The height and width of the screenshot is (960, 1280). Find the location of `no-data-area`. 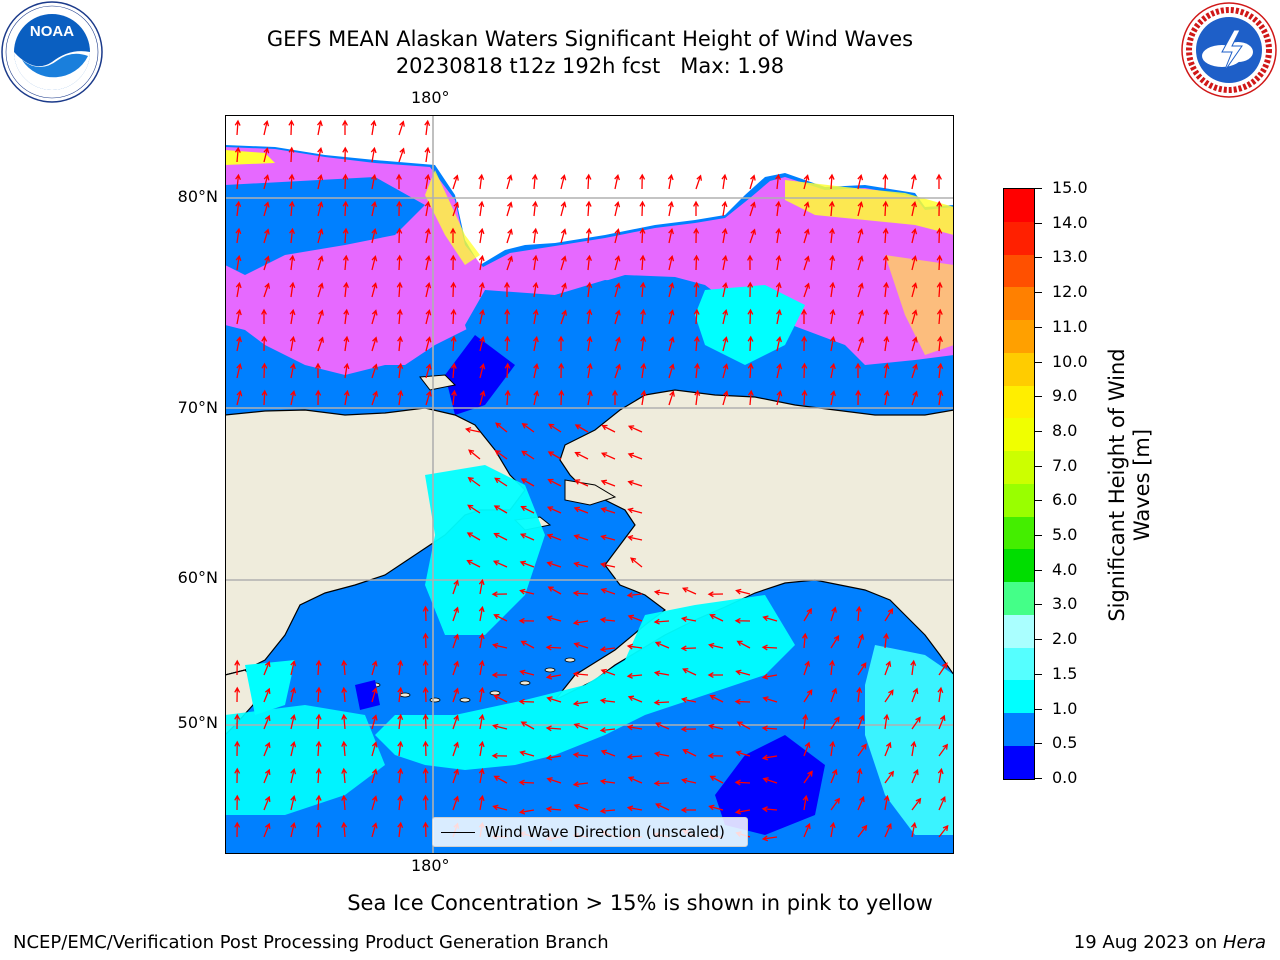

no-data-area is located at coordinates (589, 190).